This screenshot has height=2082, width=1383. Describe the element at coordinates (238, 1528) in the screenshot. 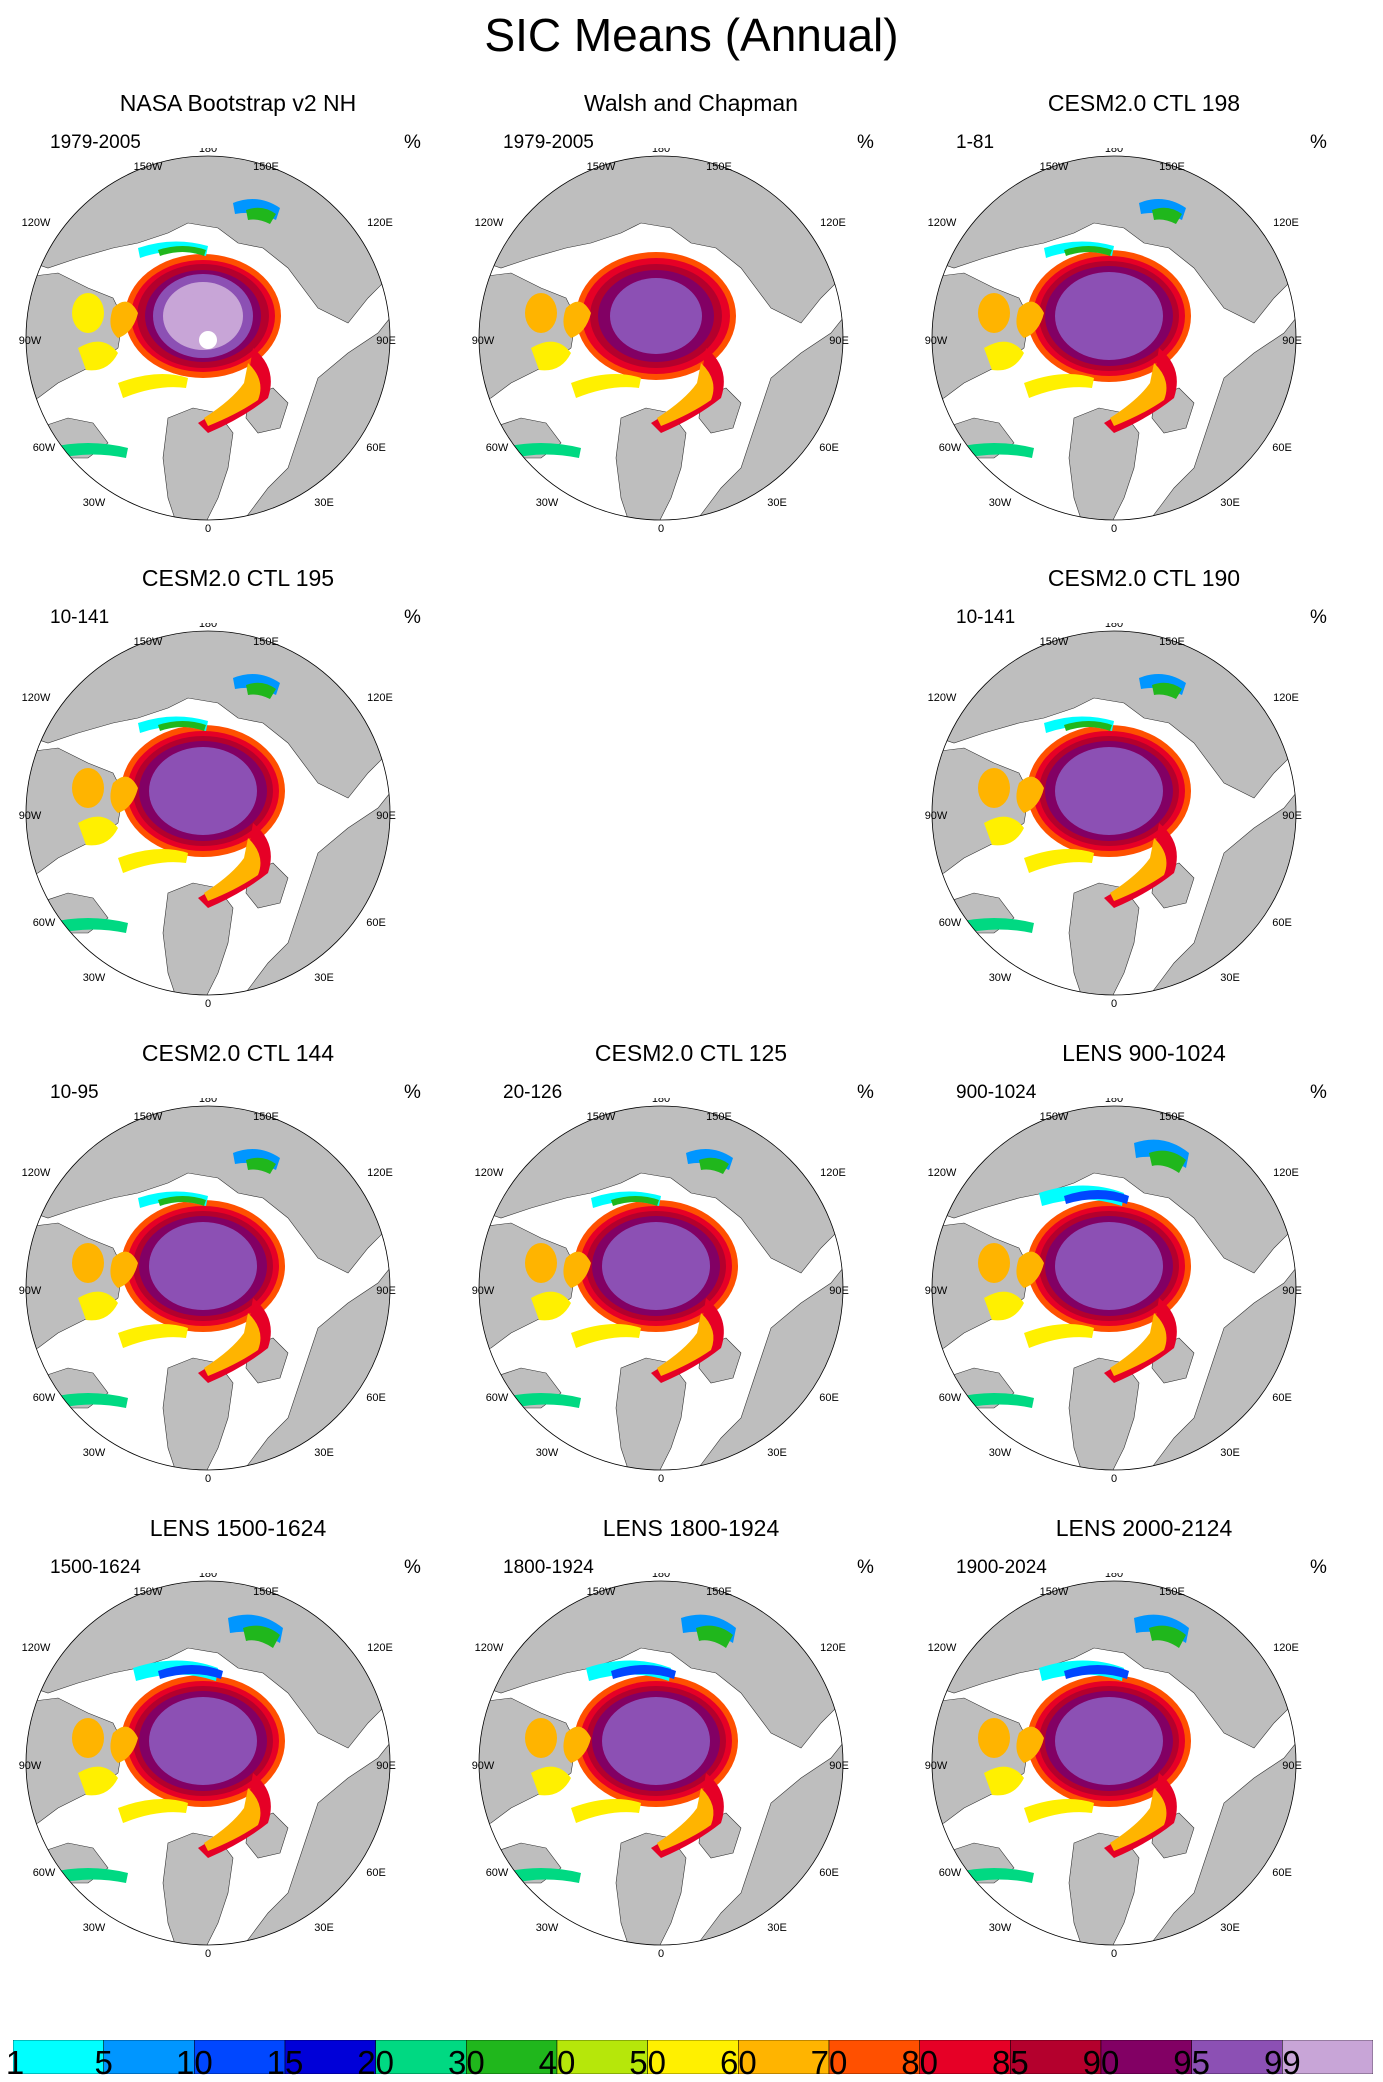

I see `panel-title: LENS 1500-1624` at that location.